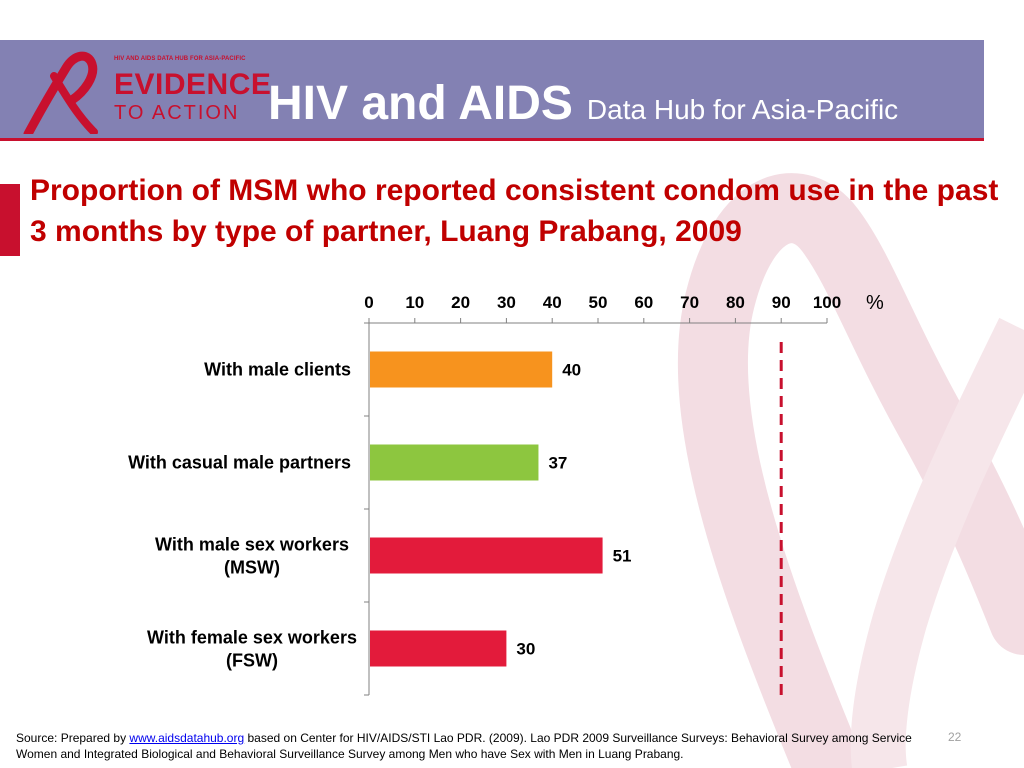 The height and width of the screenshot is (768, 1024). I want to click on x-tick-label: 60, so click(643, 302).